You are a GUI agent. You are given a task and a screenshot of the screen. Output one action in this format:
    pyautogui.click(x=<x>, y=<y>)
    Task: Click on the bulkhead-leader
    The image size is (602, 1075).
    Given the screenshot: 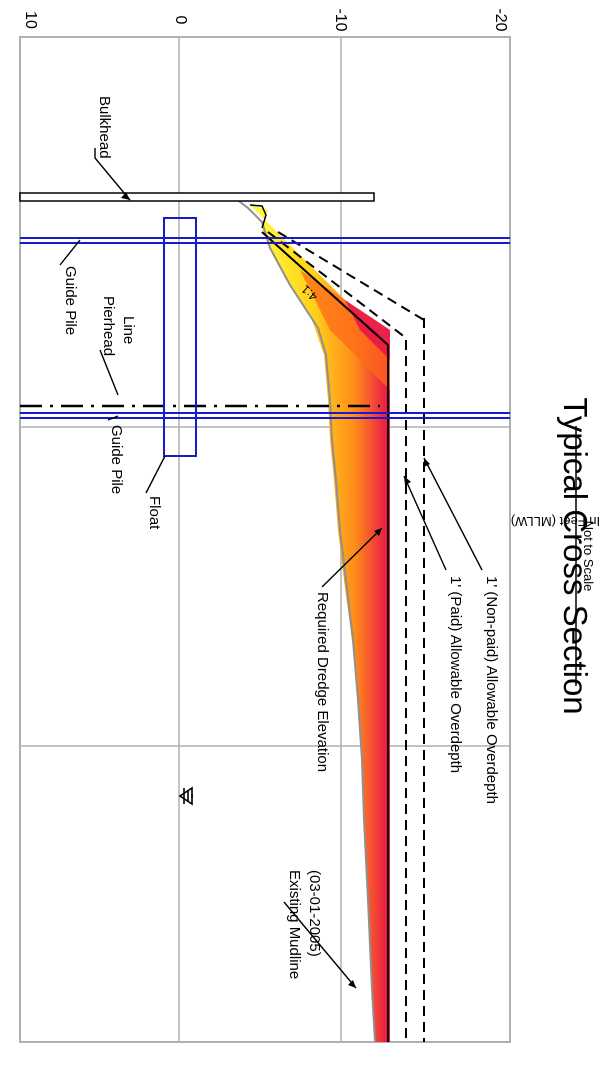 What is the action you would take?
    pyautogui.click(x=112, y=174)
    